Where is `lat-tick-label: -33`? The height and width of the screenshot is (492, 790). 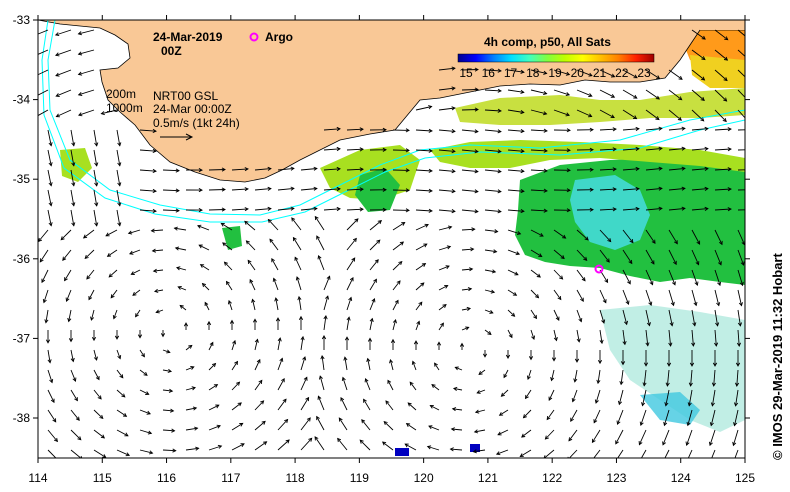
lat-tick-label: -33 is located at coordinates (22, 20).